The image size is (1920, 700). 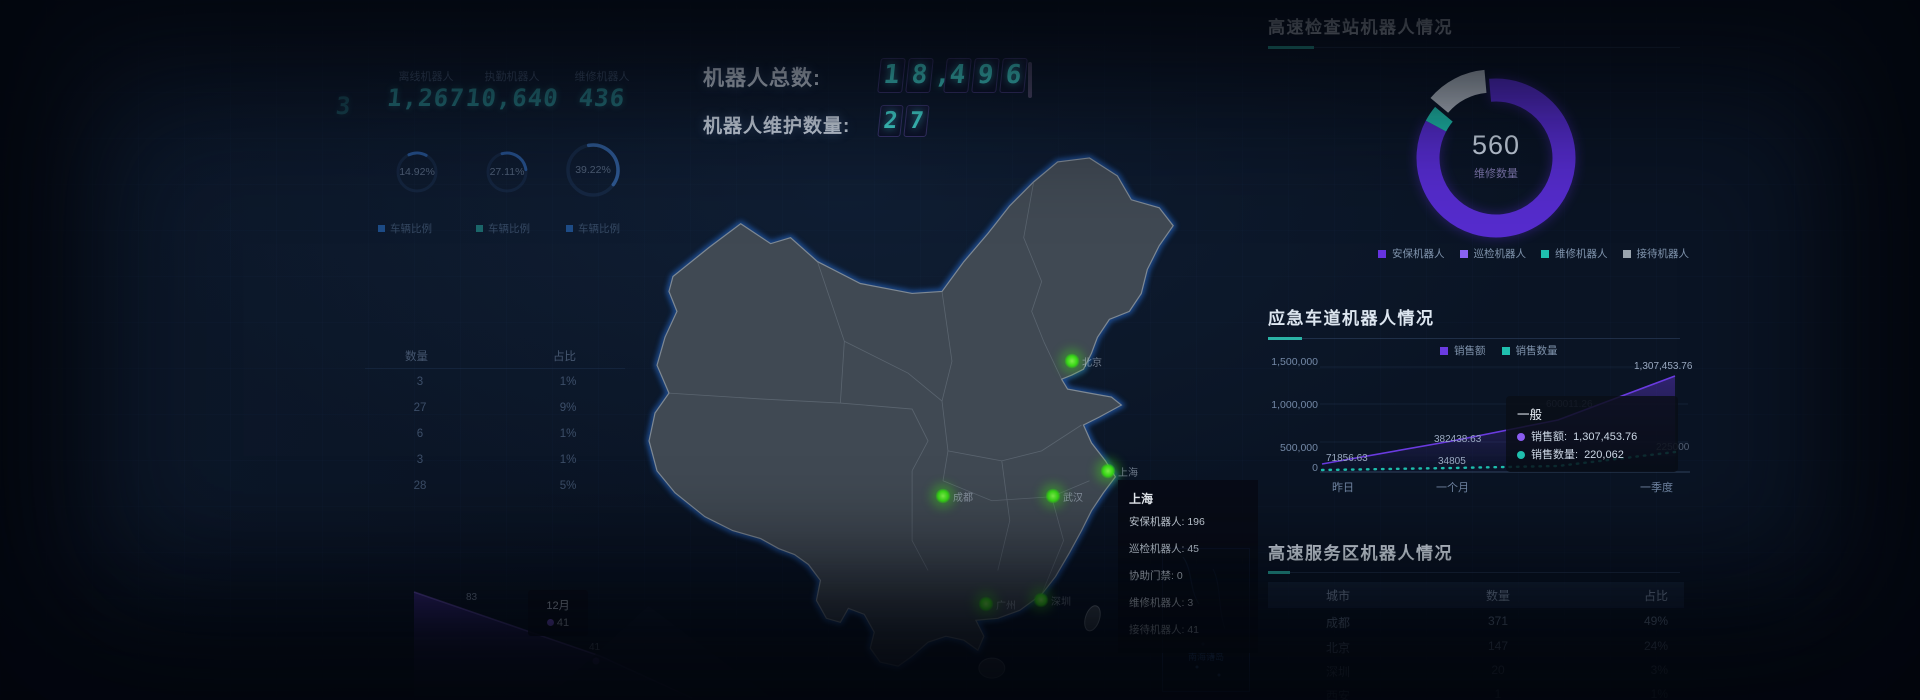 I want to click on gauge-ring: 39.22%, so click(x=593, y=170).